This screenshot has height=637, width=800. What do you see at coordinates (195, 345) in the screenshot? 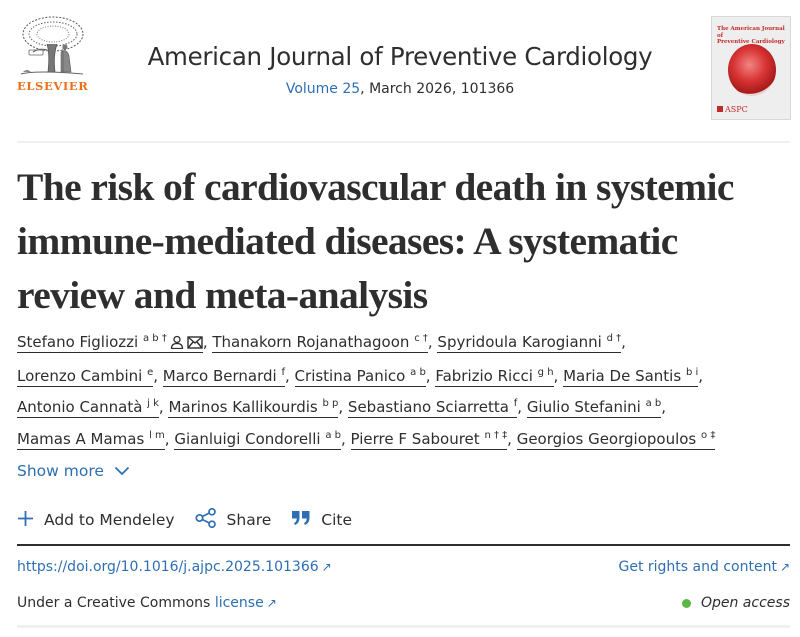
I see `mail-icon` at bounding box center [195, 345].